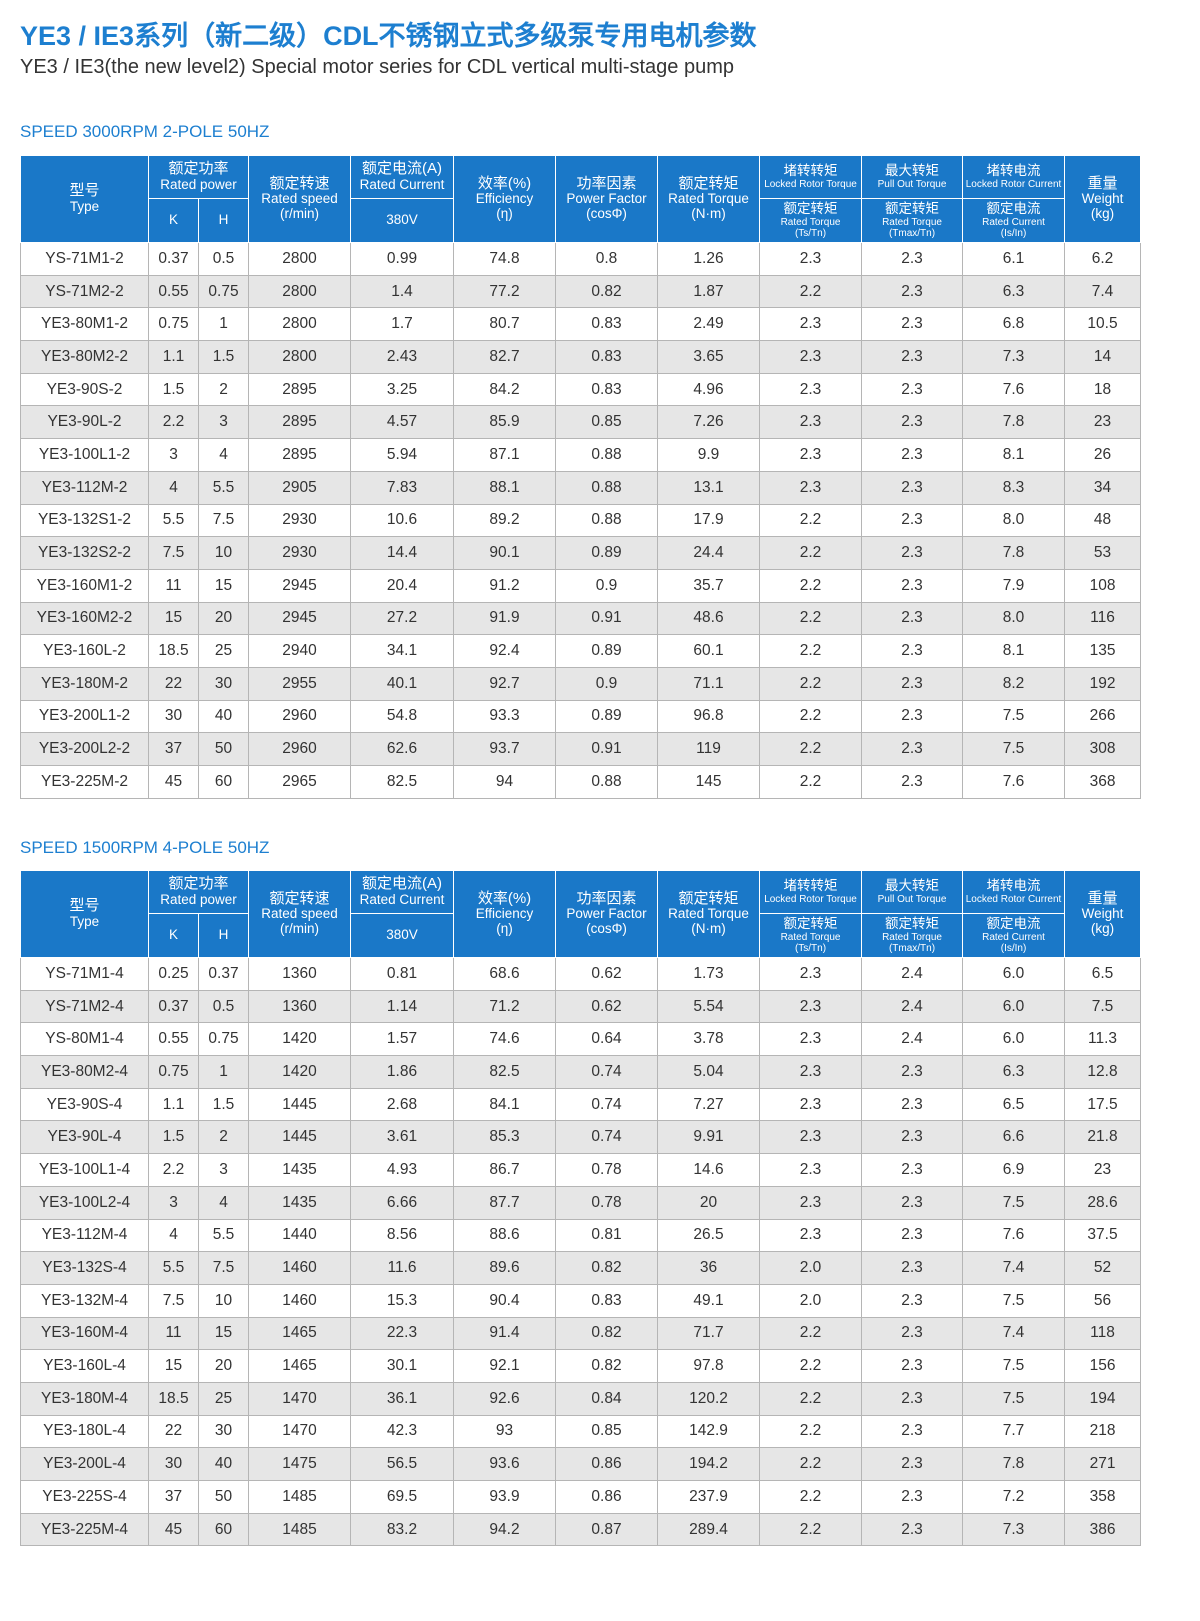 This screenshot has height=1621, width=1200. I want to click on data-cell: YE3-80M1-2, so click(84, 324).